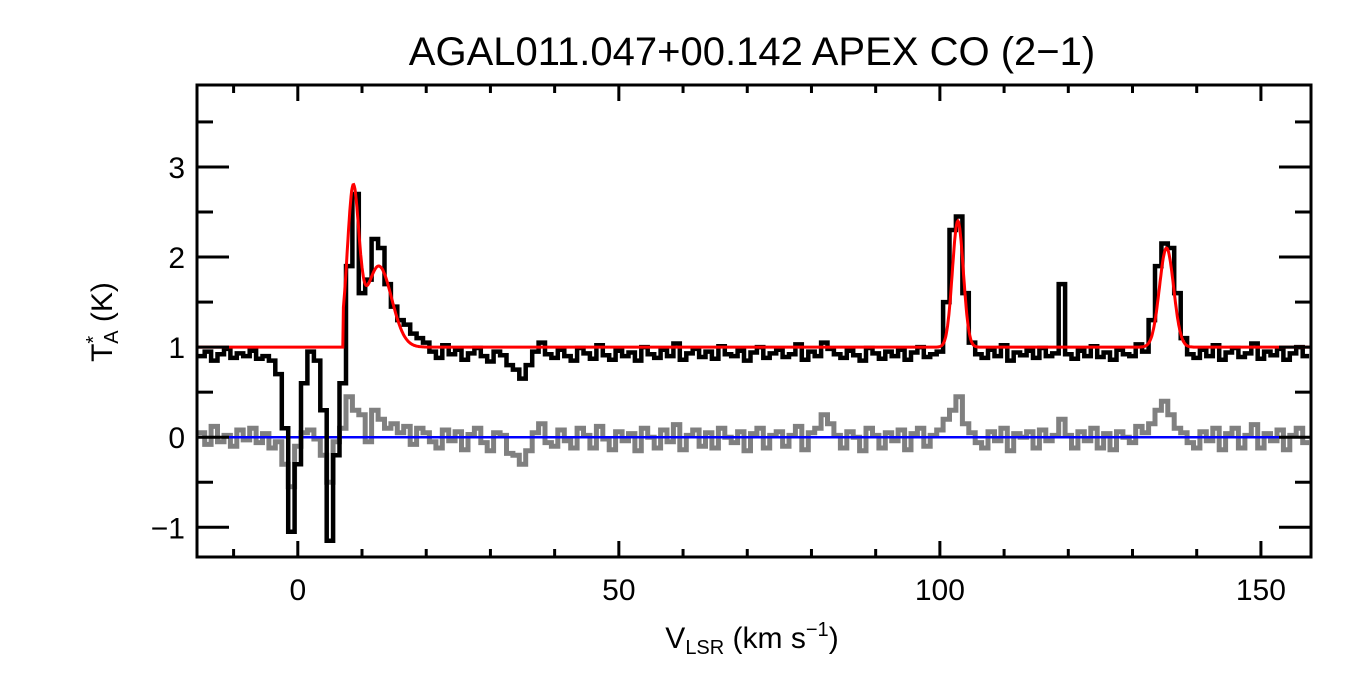  What do you see at coordinates (754, 442) in the screenshot?
I see `residual-series` at bounding box center [754, 442].